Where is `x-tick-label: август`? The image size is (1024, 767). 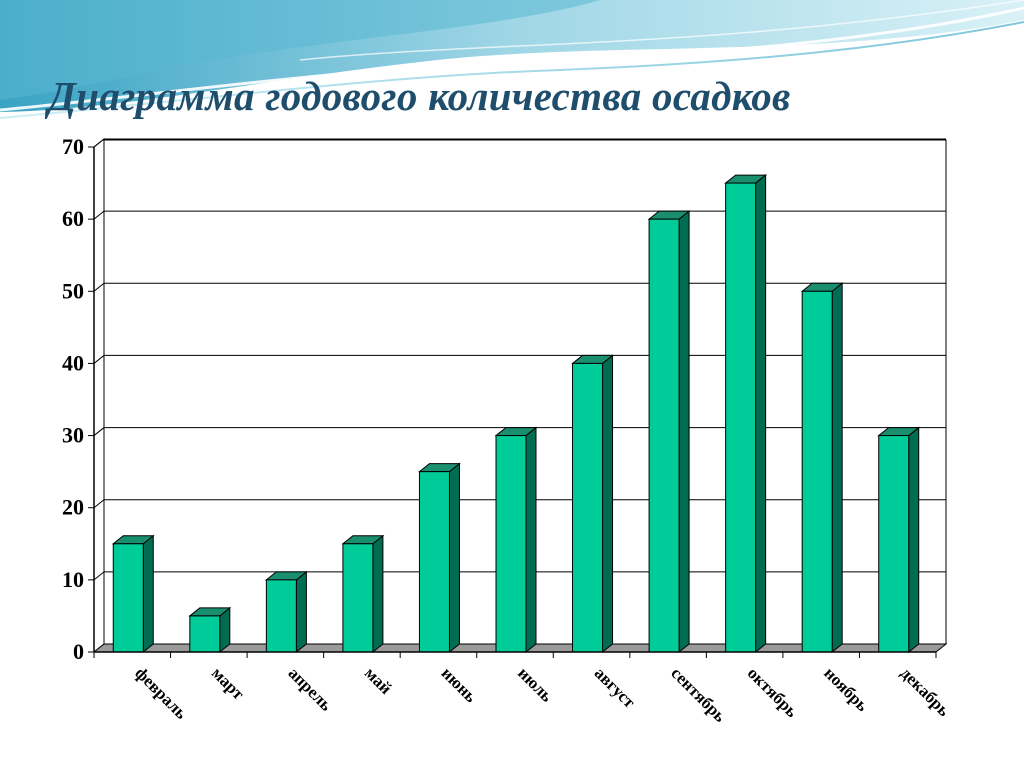 x-tick-label: август is located at coordinates (615, 687).